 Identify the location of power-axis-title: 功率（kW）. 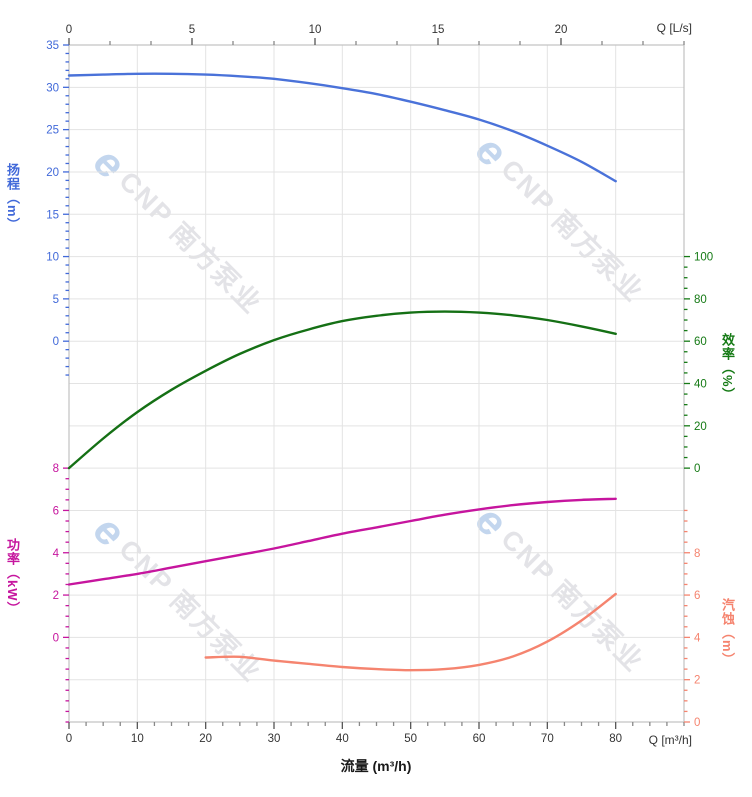
(12, 577).